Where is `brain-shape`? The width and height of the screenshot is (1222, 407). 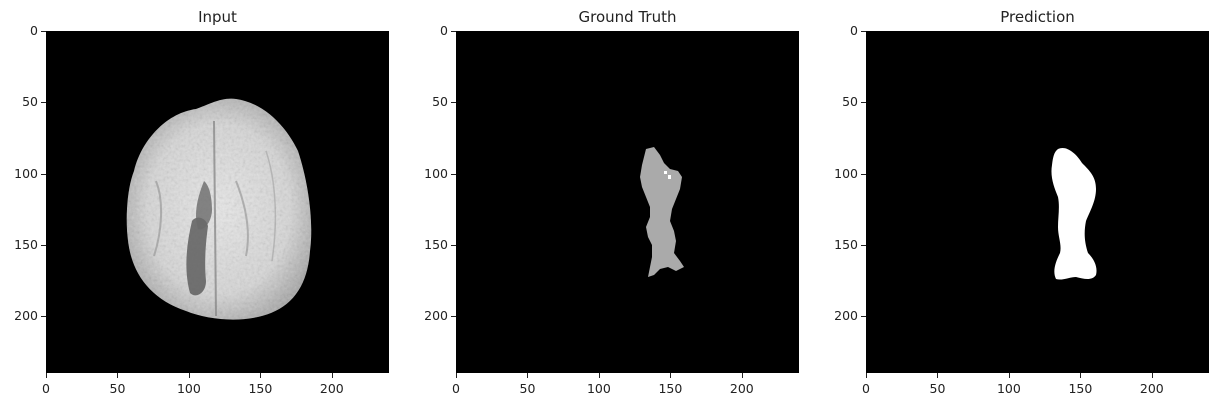
brain-shape is located at coordinates (219, 209).